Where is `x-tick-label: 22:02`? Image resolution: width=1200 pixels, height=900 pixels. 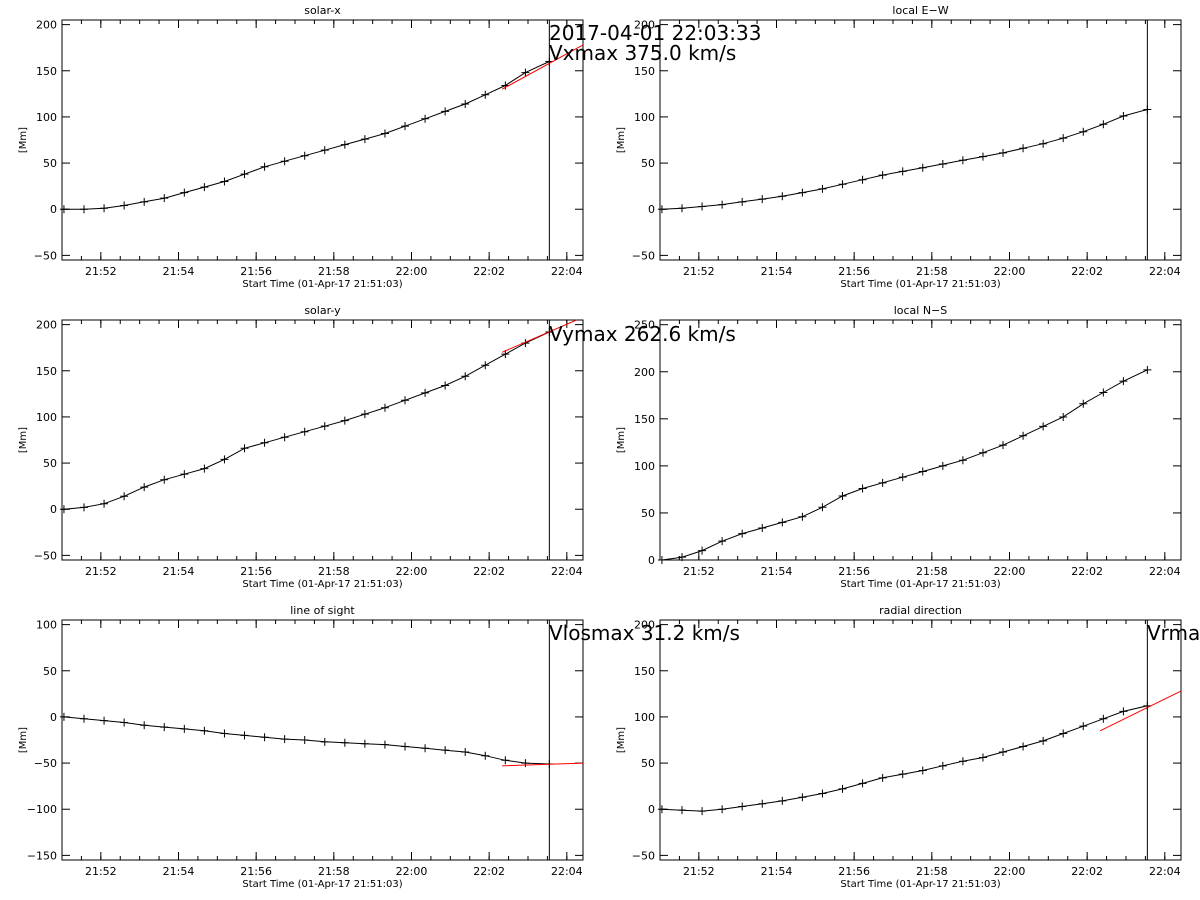 x-tick-label: 22:02 is located at coordinates (1087, 271).